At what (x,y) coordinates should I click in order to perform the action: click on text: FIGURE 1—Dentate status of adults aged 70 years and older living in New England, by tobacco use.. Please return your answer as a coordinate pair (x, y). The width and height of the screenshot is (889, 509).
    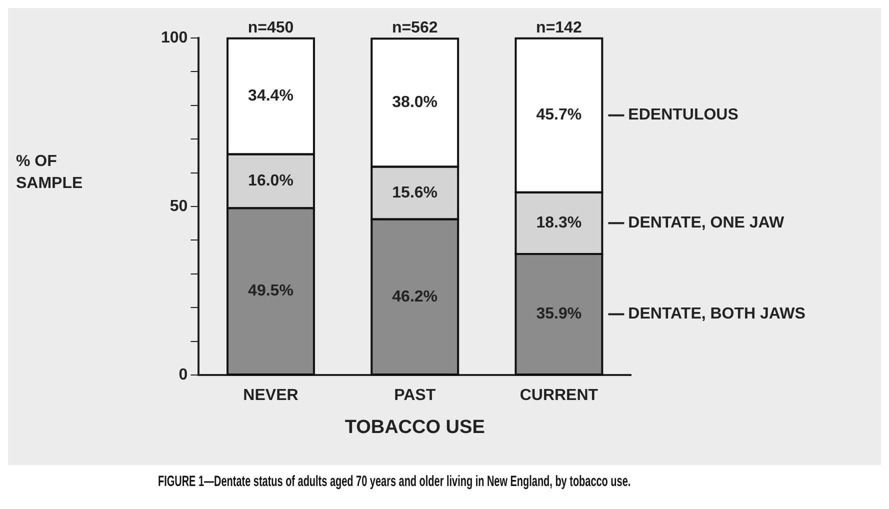
    Looking at the image, I should click on (394, 481).